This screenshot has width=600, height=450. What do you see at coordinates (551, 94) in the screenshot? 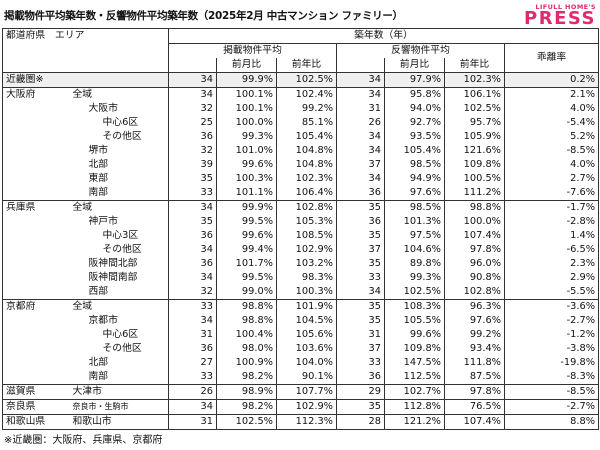
I see `gap-rate-cell: 2.1%` at bounding box center [551, 94].